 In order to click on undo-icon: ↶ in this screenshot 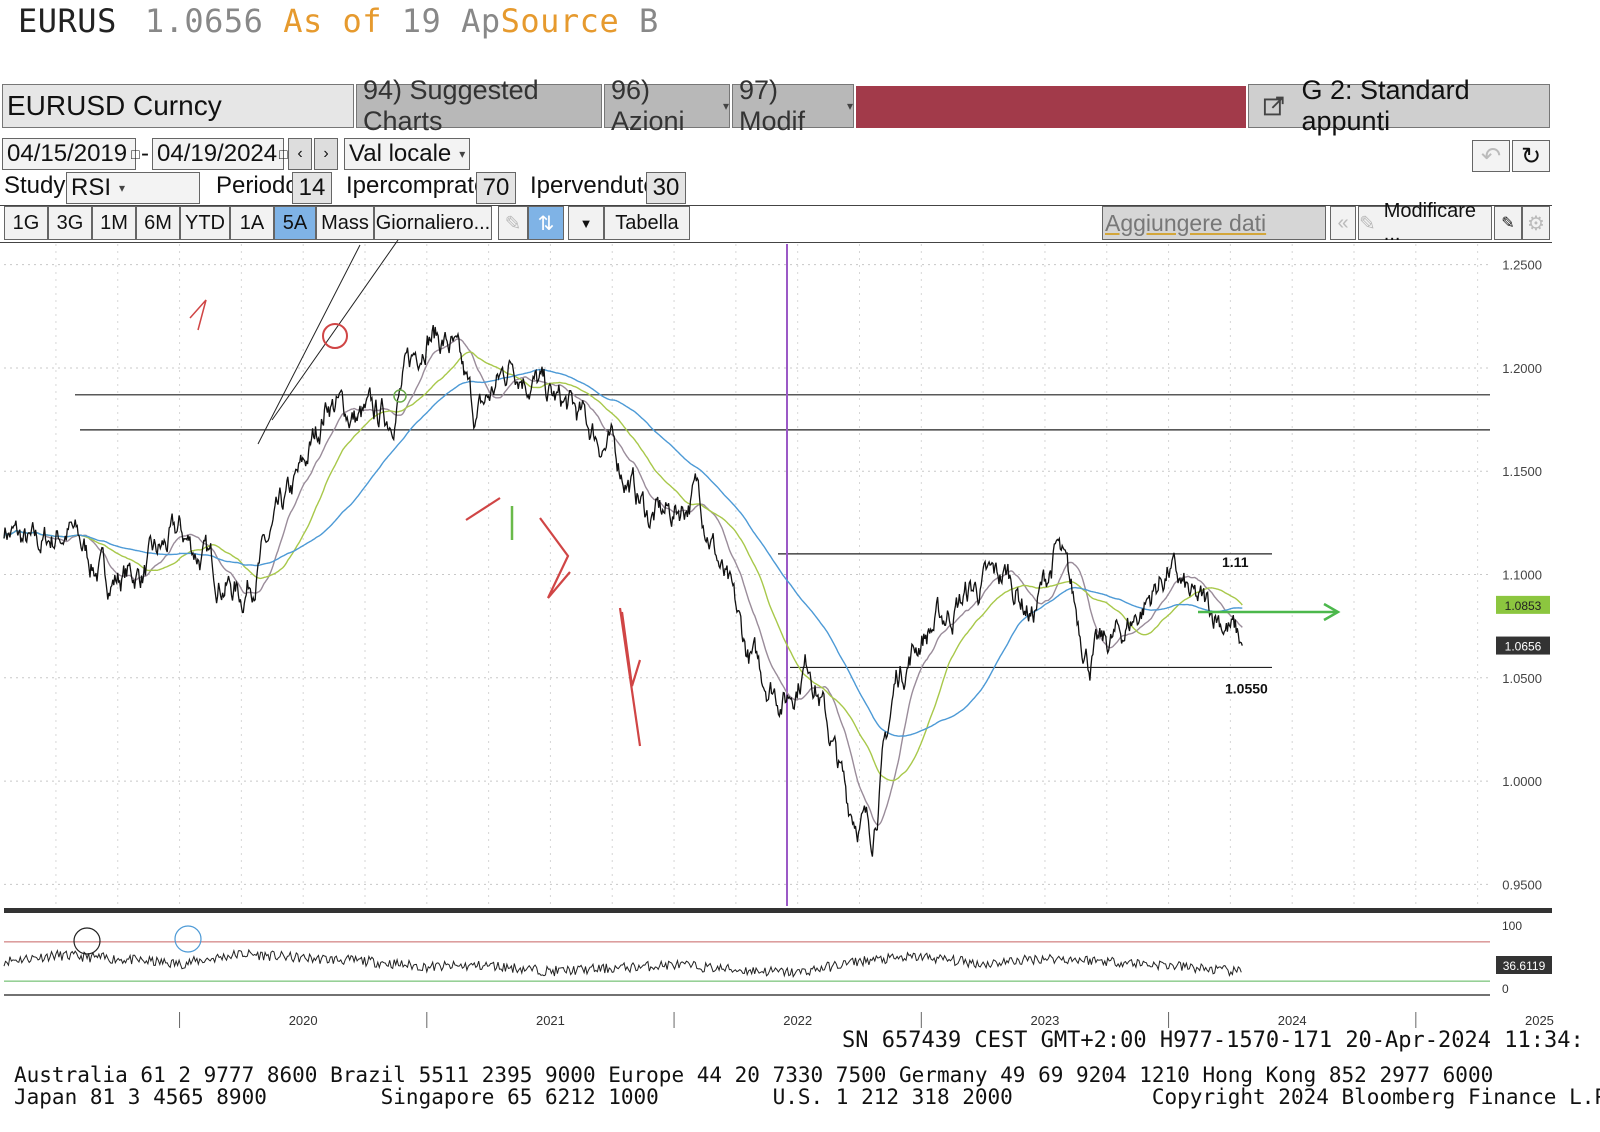, I will do `click(1491, 156)`.